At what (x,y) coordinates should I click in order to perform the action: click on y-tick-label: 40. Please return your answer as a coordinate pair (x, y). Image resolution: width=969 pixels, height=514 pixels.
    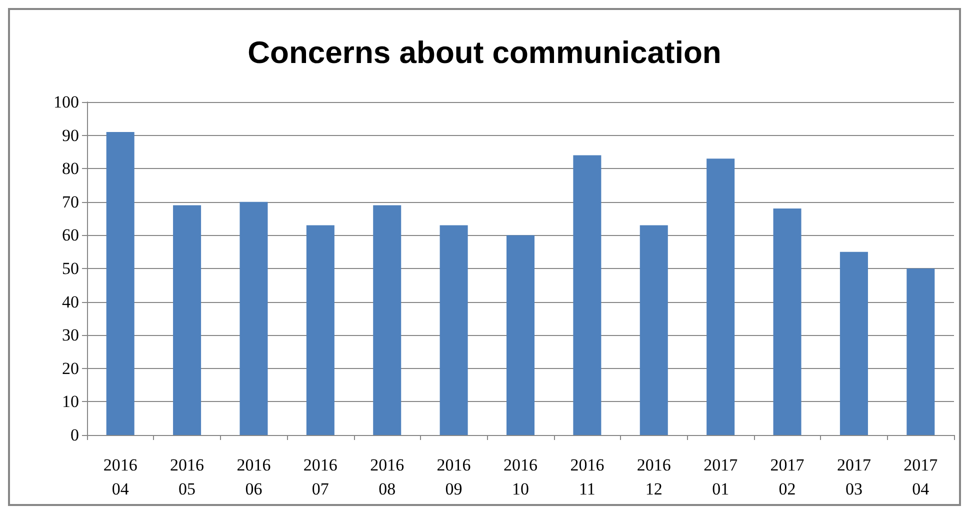
    Looking at the image, I should click on (70, 302).